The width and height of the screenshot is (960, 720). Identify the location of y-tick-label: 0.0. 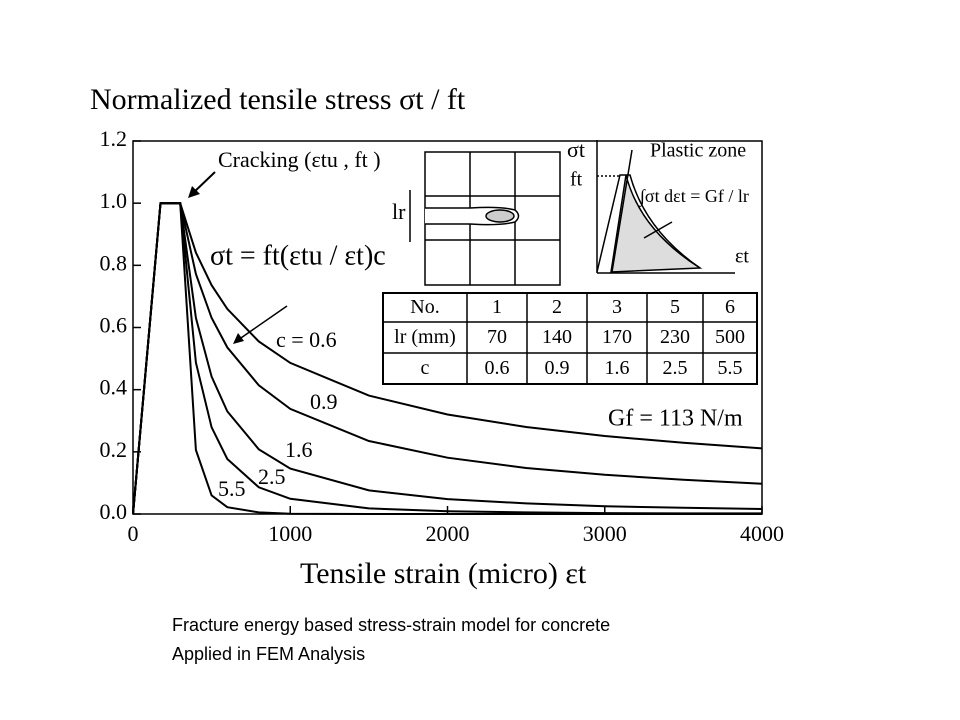
(114, 511).